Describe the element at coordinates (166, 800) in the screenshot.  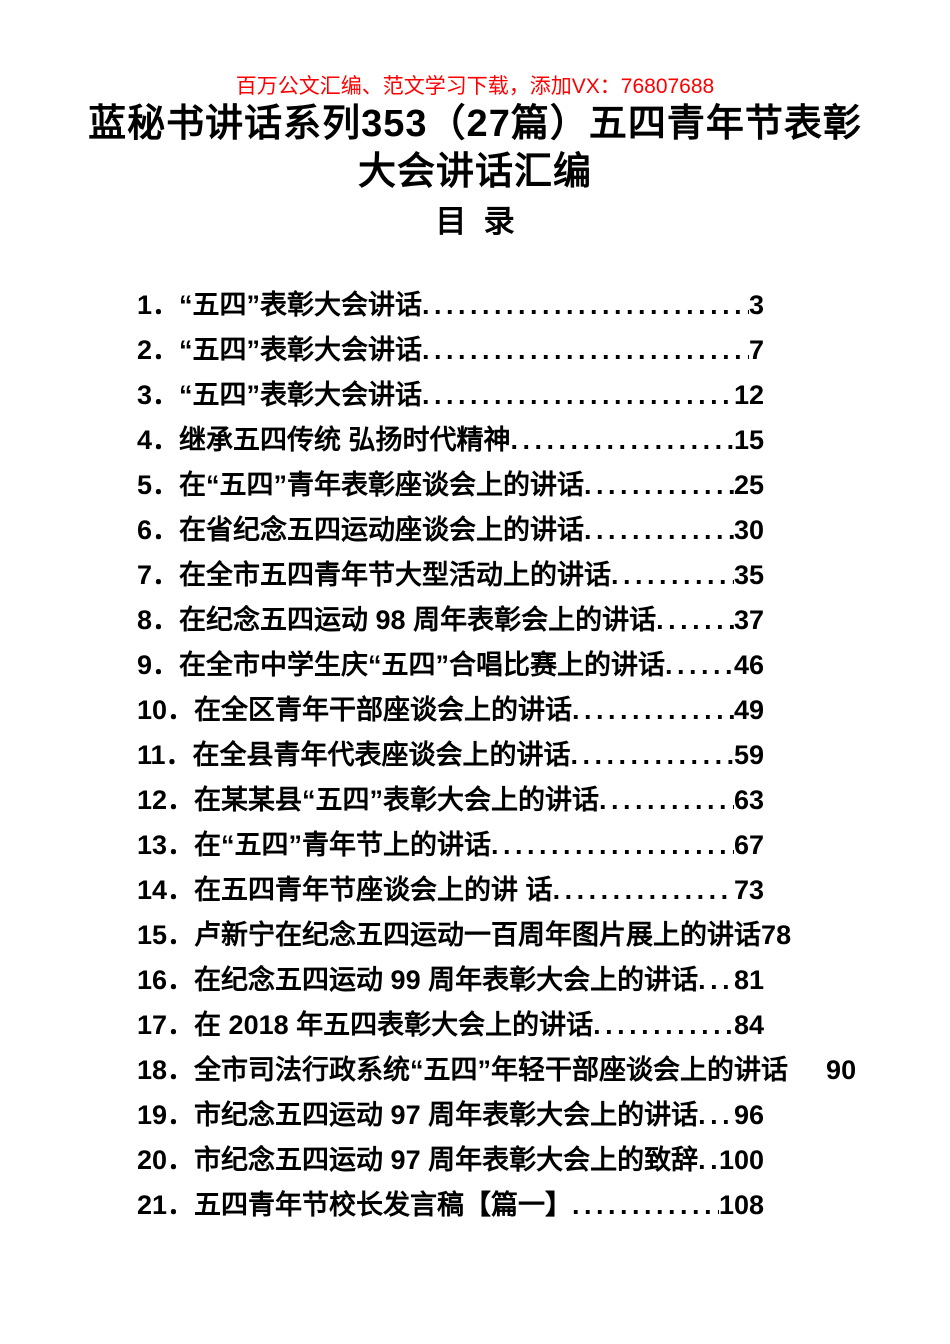
I see `entry-number: 12．` at that location.